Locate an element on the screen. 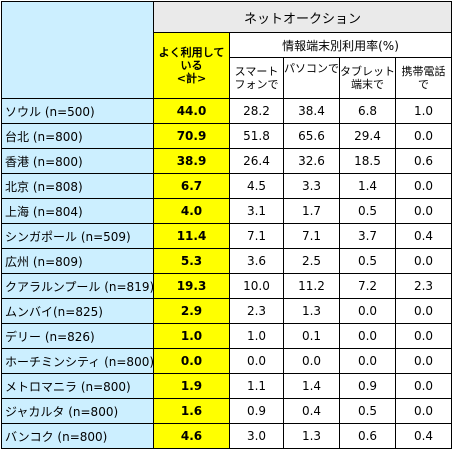 The image size is (452, 449). city-cell: ジャカルタ (n=800) is located at coordinates (77, 411).